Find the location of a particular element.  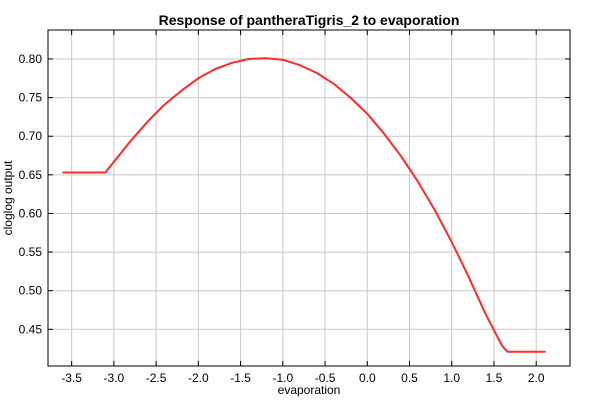

x-tick-label: -1.0 is located at coordinates (282, 378).